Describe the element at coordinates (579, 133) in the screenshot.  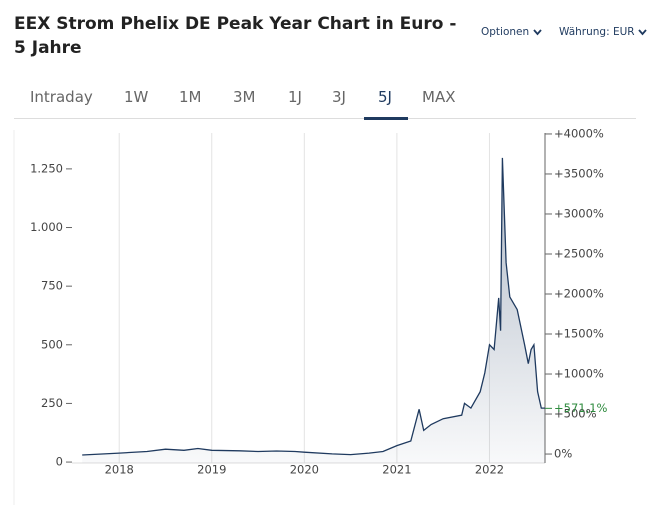
I see `y2-tick-label: +4000%` at that location.